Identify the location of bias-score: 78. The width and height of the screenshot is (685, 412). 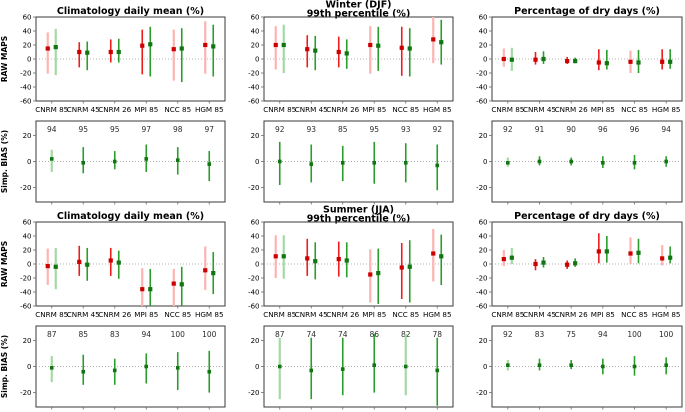
(437, 334).